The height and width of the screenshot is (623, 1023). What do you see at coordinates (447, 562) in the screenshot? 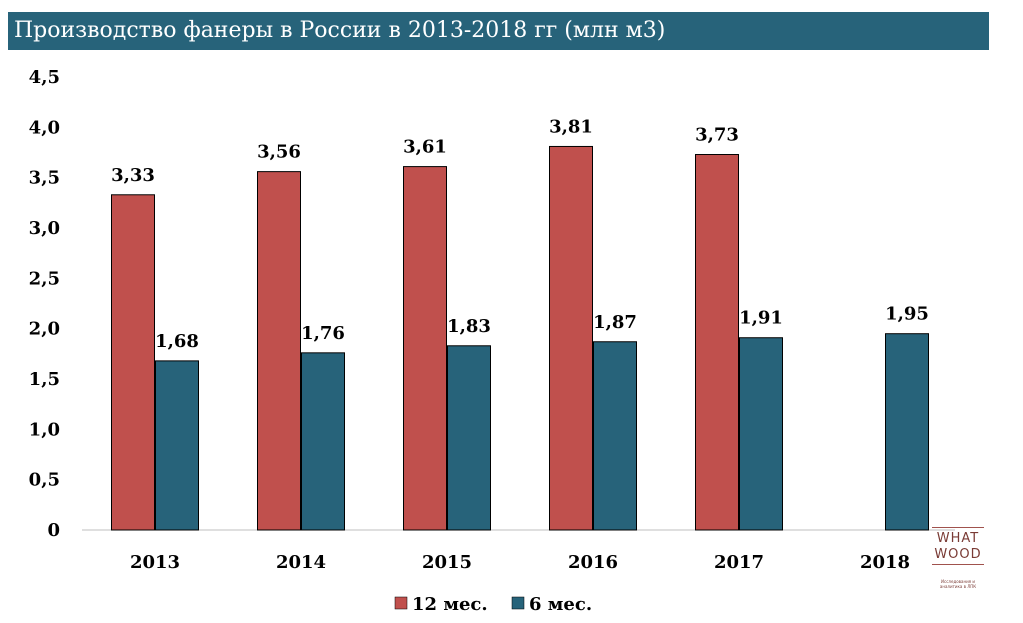
I see `x-tick-label: 2015` at bounding box center [447, 562].